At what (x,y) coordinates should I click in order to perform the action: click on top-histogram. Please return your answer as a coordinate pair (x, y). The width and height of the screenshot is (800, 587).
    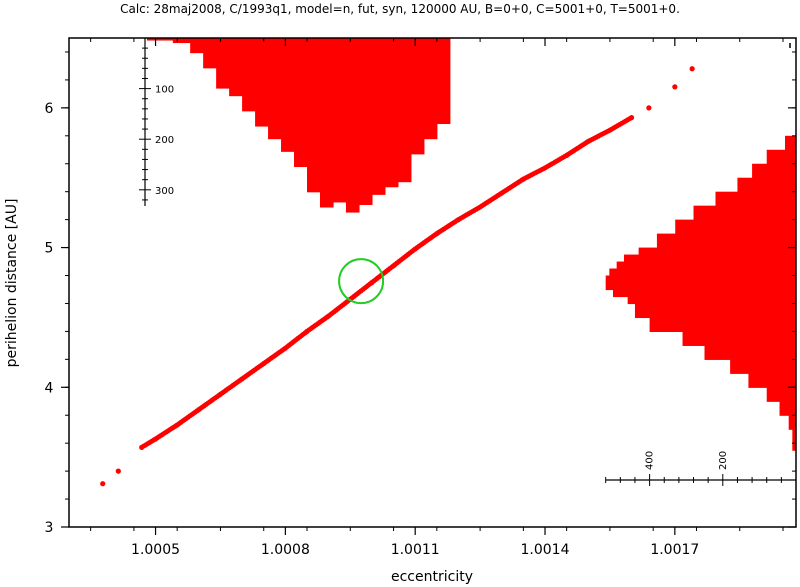
    Looking at the image, I should click on (298, 125).